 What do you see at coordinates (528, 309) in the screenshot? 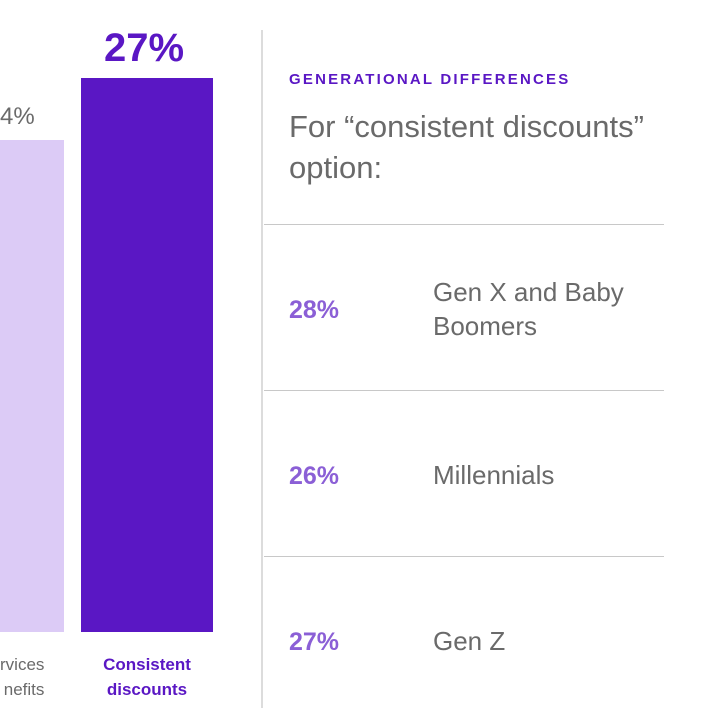
I see `row-label: Gen X and Baby Boomers` at bounding box center [528, 309].